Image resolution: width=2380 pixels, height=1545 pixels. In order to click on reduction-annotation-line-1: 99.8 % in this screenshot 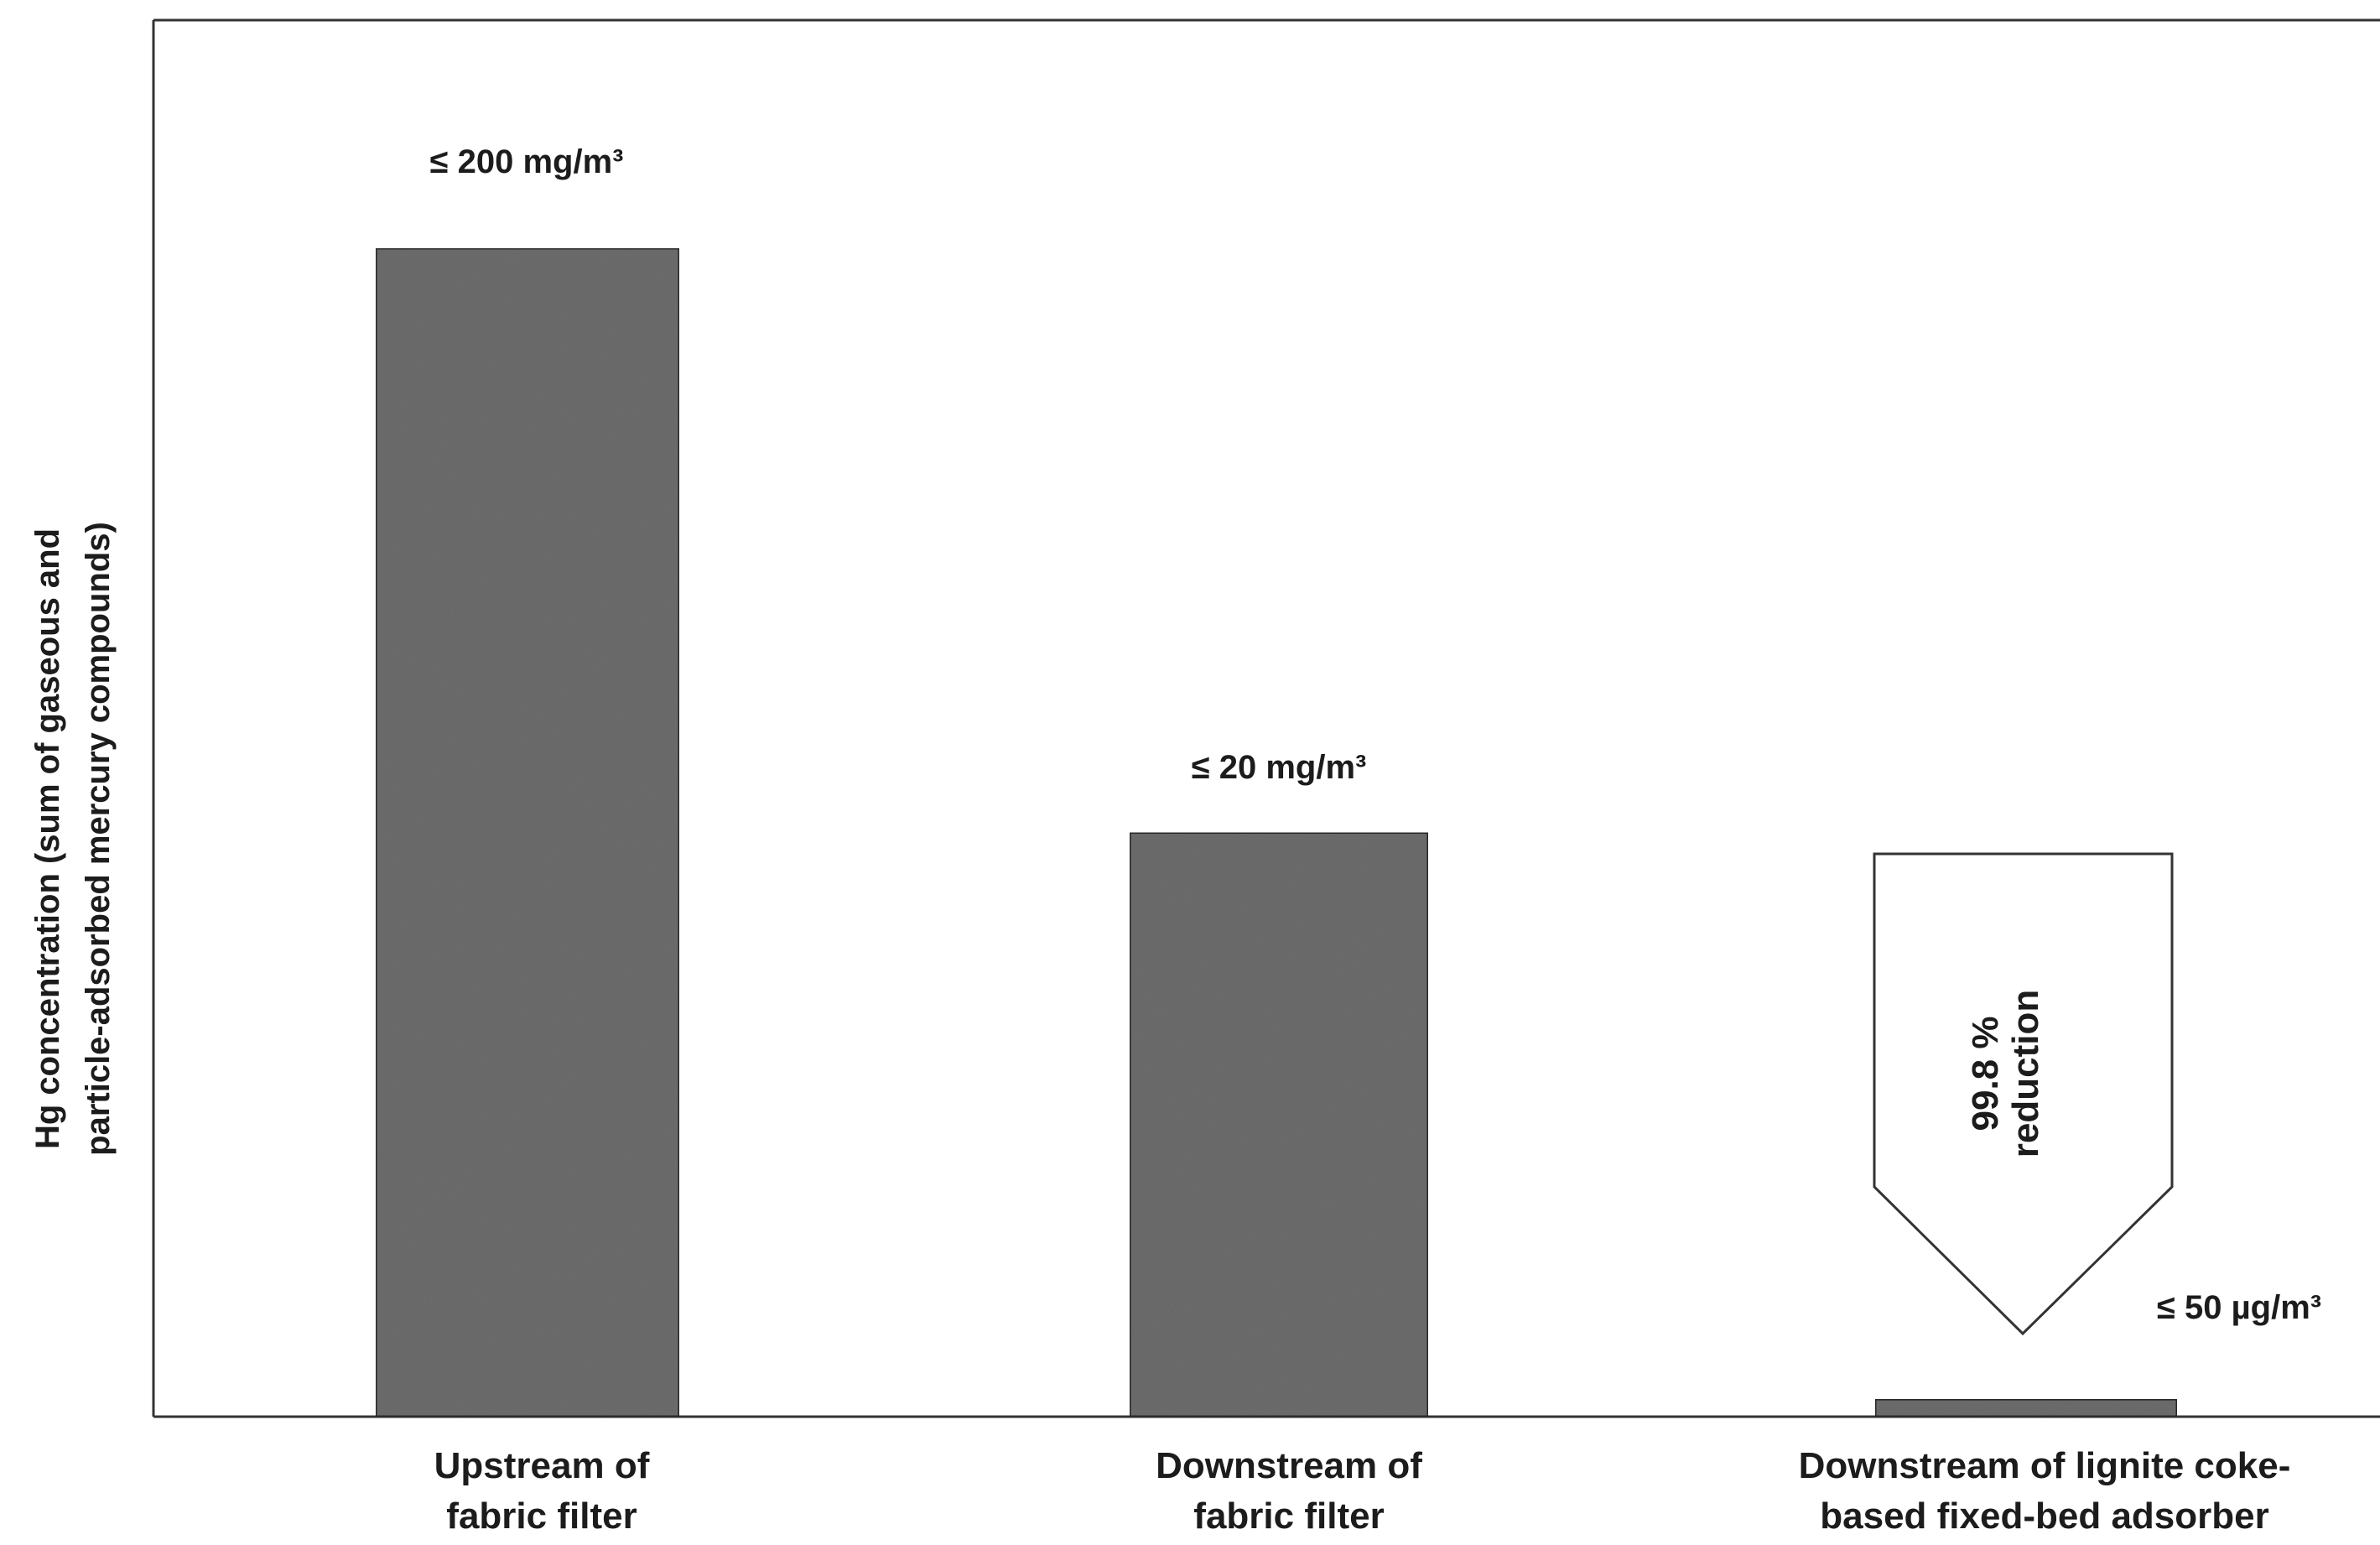, I will do `click(1985, 1074)`.